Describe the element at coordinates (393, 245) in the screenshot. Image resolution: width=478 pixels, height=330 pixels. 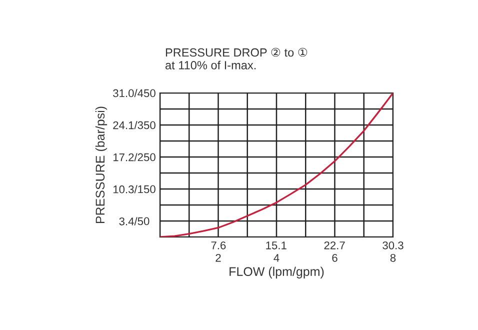
I see `x2-tick-label: 30.3` at that location.